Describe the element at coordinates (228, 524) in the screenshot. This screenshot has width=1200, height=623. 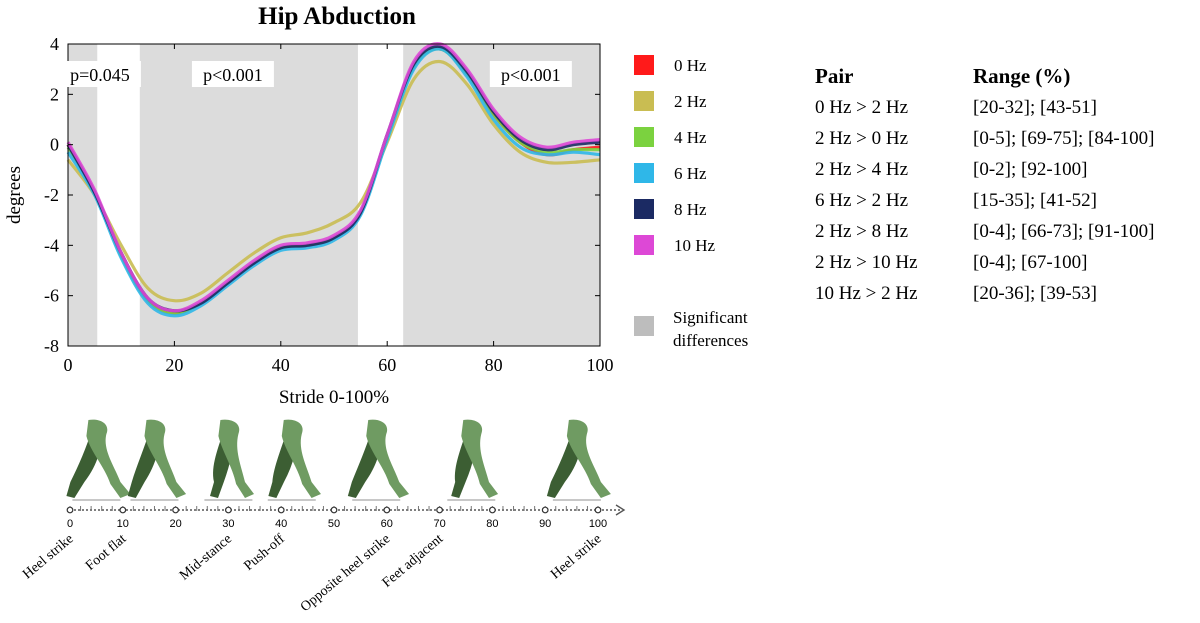
I see `timeline-tick-label: 30` at that location.